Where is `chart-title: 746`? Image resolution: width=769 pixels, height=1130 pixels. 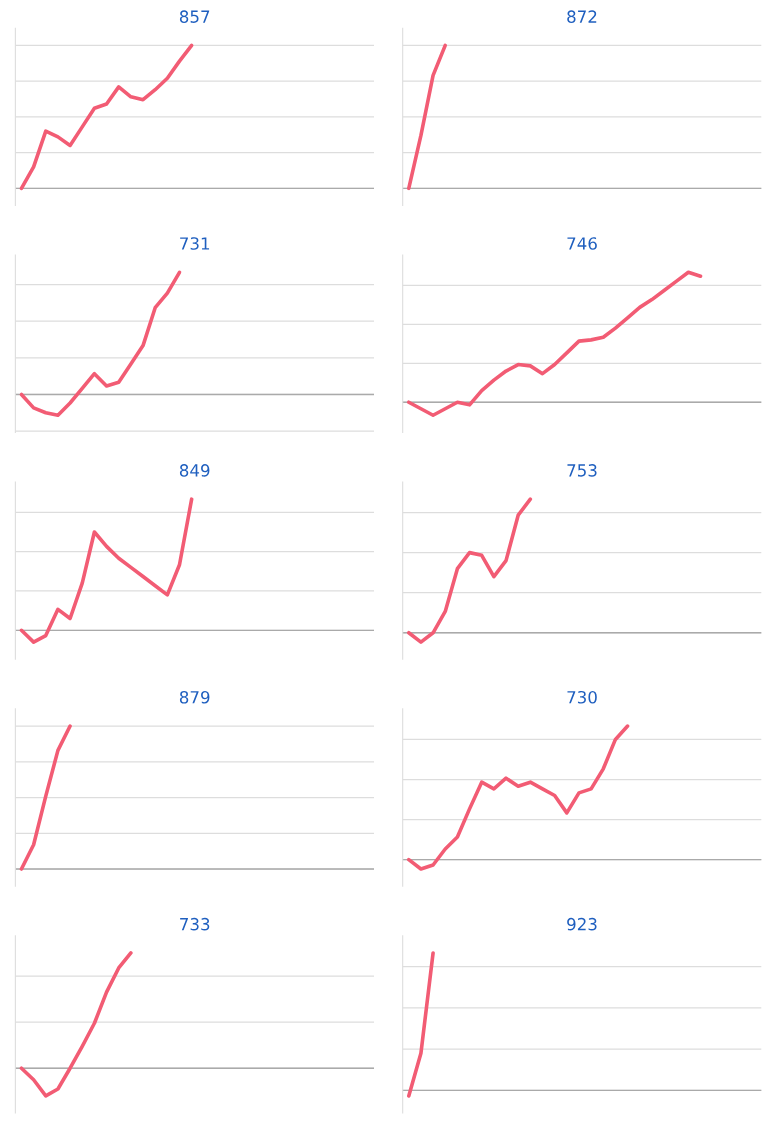 chart-title: 746 is located at coordinates (582, 243).